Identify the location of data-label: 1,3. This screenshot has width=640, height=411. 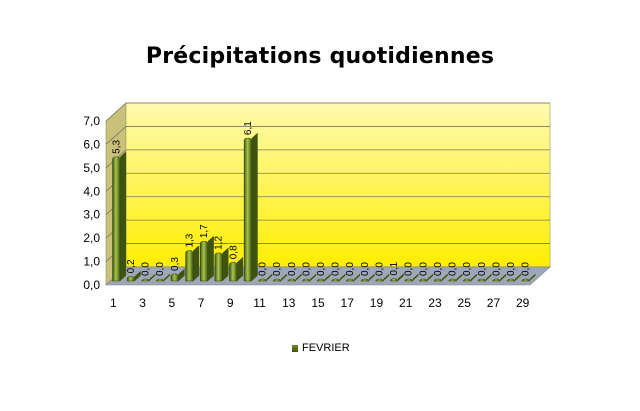
(189, 240).